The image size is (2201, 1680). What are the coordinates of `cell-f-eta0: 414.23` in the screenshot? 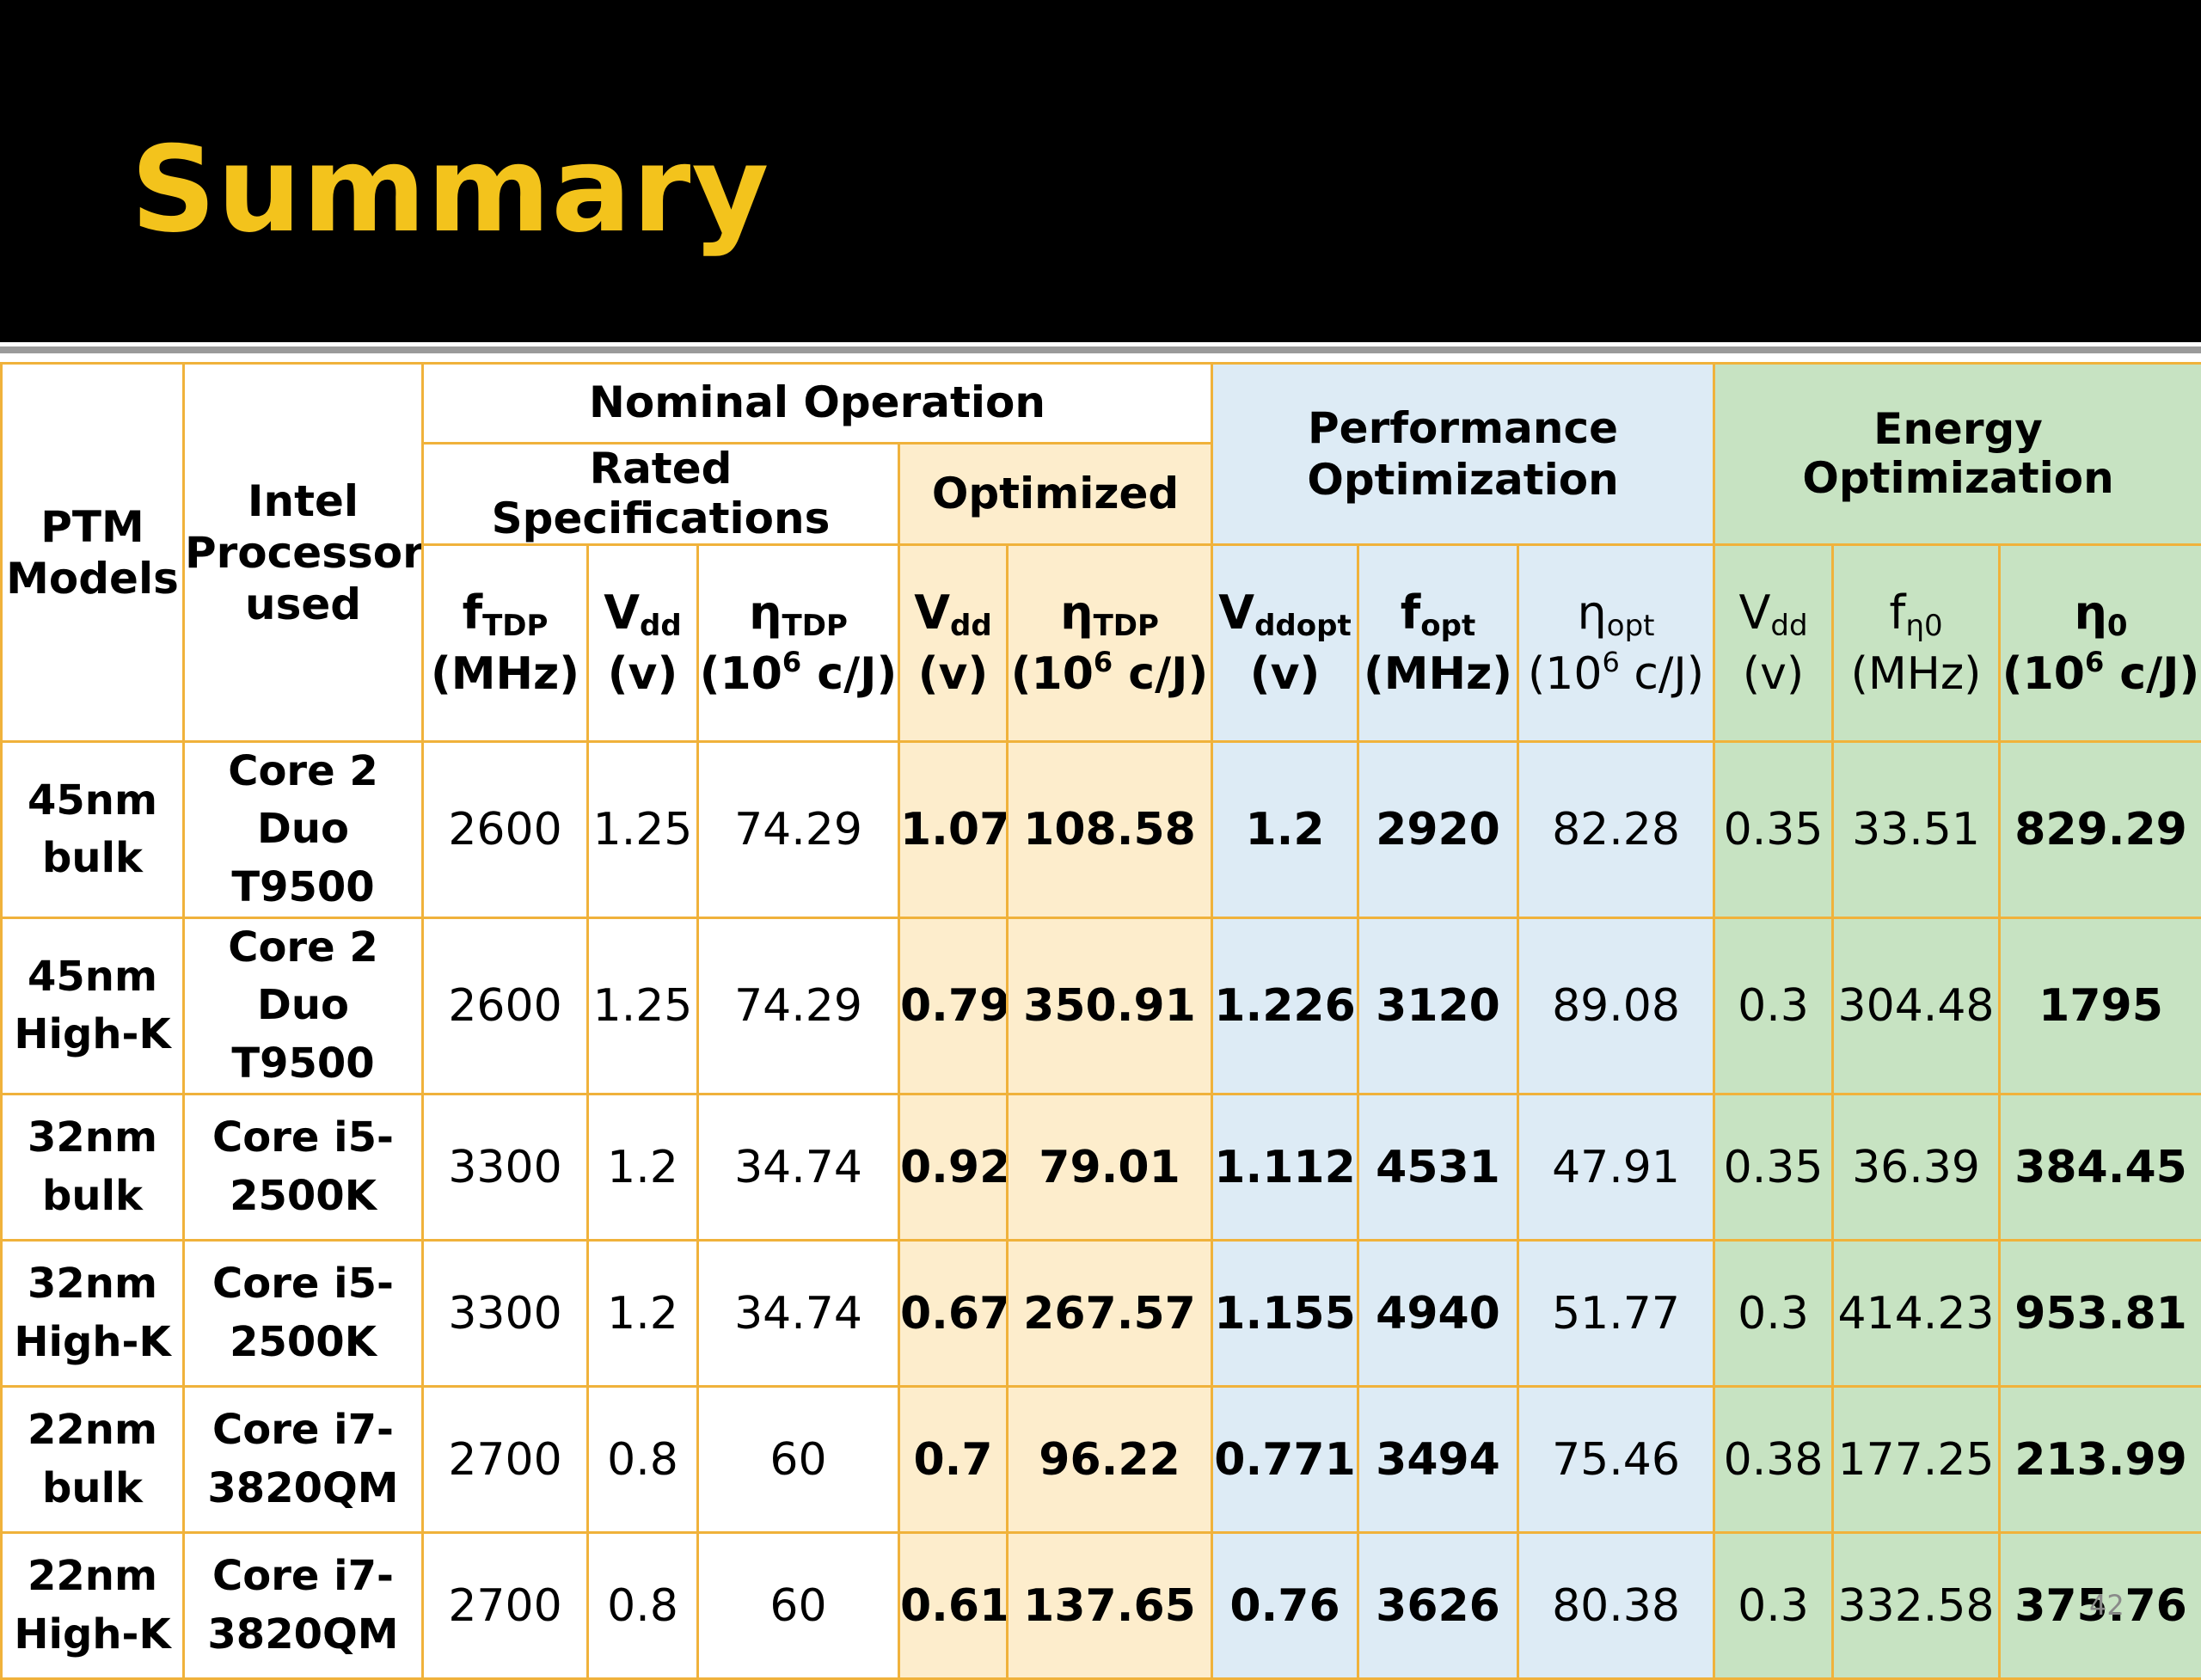 It's located at (1916, 1314).